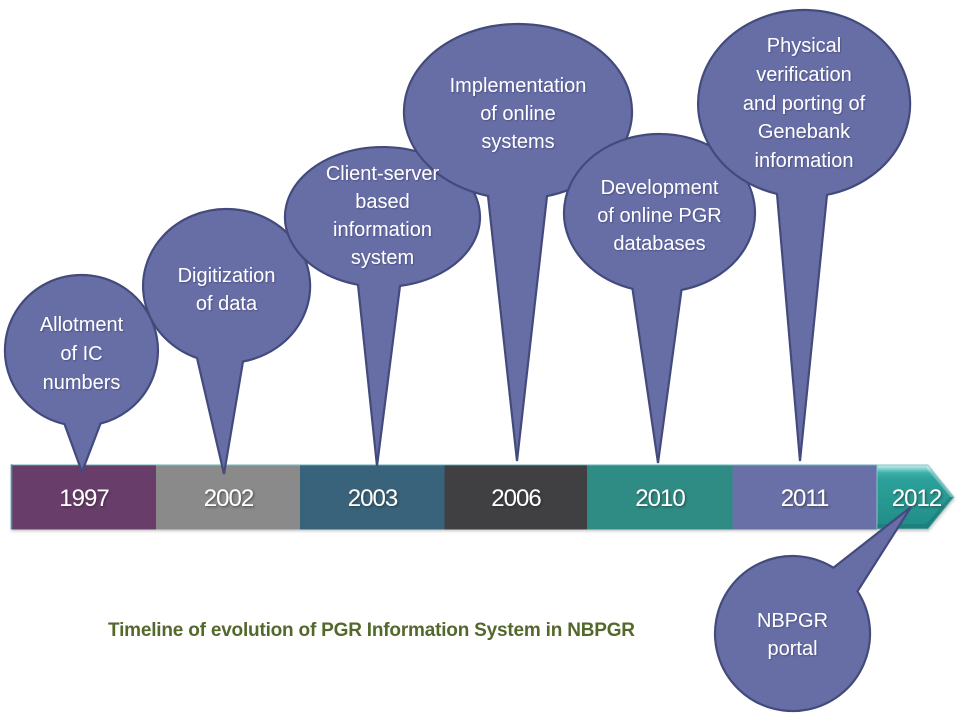 This screenshot has height=720, width=960. What do you see at coordinates (805, 498) in the screenshot?
I see `svg-text: 2011` at bounding box center [805, 498].